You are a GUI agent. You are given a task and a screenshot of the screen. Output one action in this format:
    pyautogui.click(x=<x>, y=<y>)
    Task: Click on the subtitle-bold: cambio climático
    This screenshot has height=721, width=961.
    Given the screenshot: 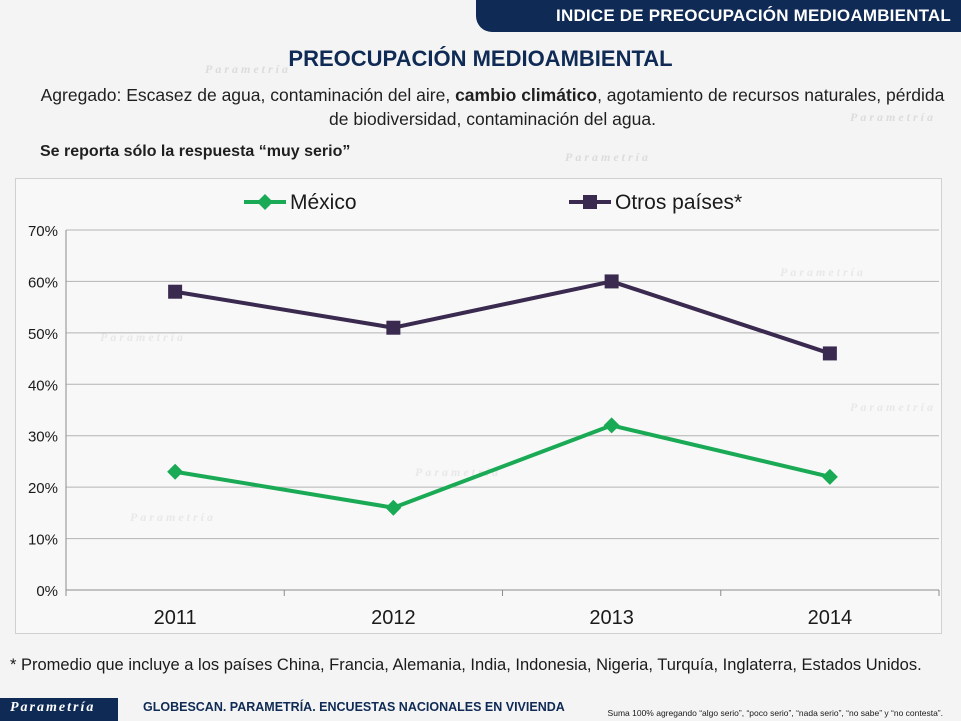 What is the action you would take?
    pyautogui.click(x=526, y=95)
    